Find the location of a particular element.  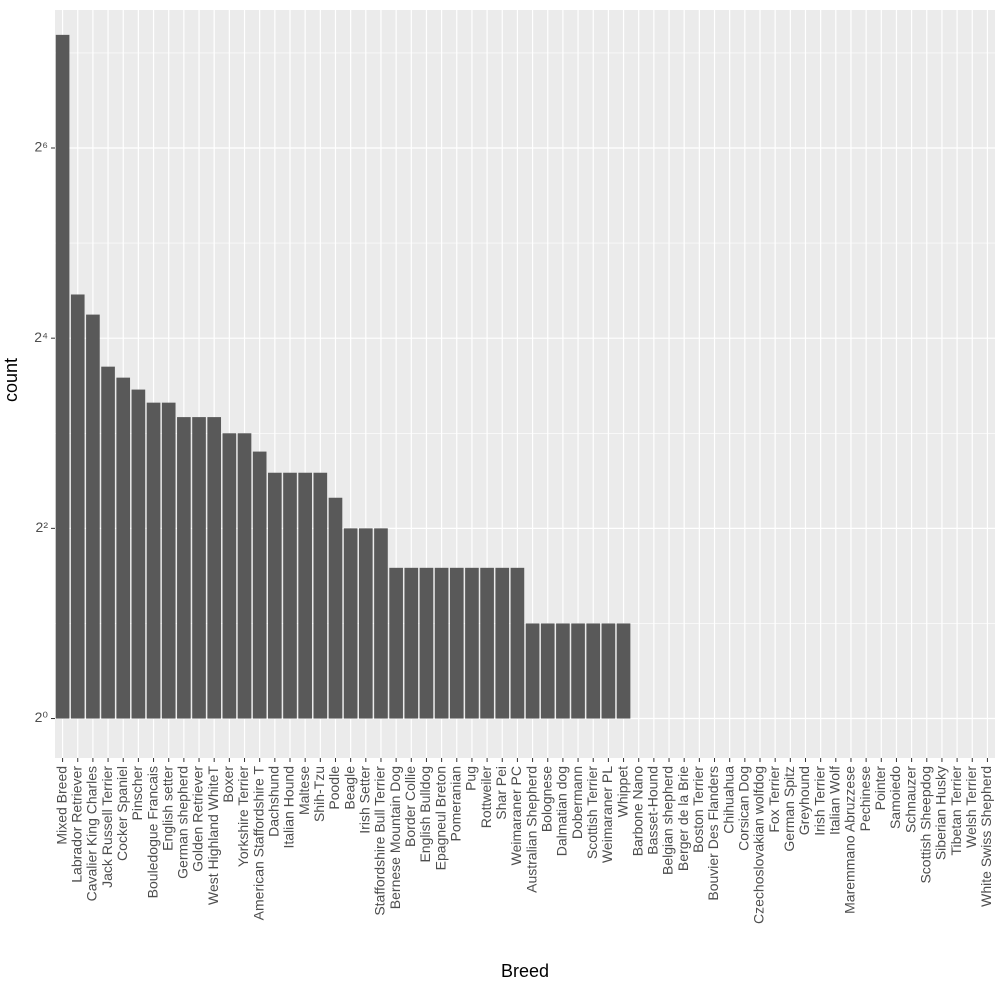

x-tick-label: White Swiss Shepherd is located at coordinates (986, 836).